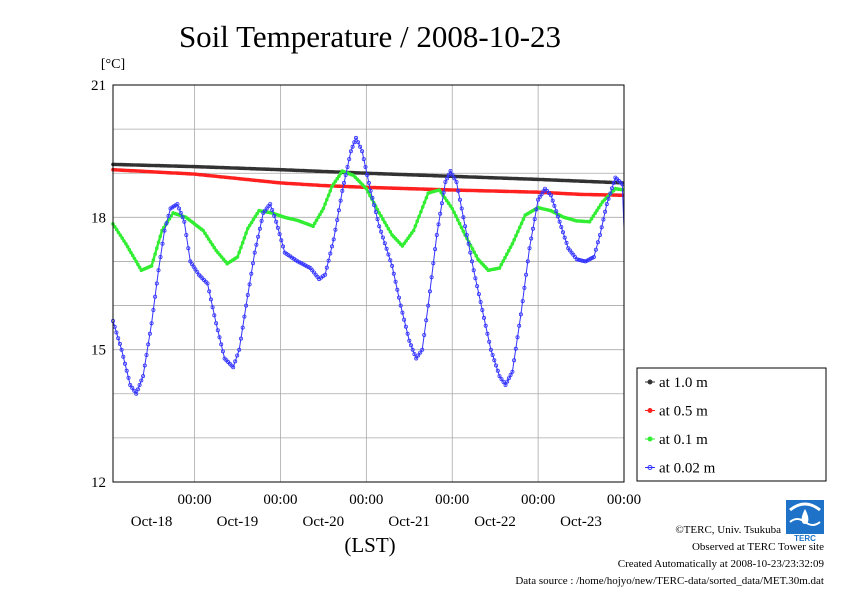 This screenshot has width=842, height=595. Describe the element at coordinates (650, 467) in the screenshot. I see `legend-marker` at that location.